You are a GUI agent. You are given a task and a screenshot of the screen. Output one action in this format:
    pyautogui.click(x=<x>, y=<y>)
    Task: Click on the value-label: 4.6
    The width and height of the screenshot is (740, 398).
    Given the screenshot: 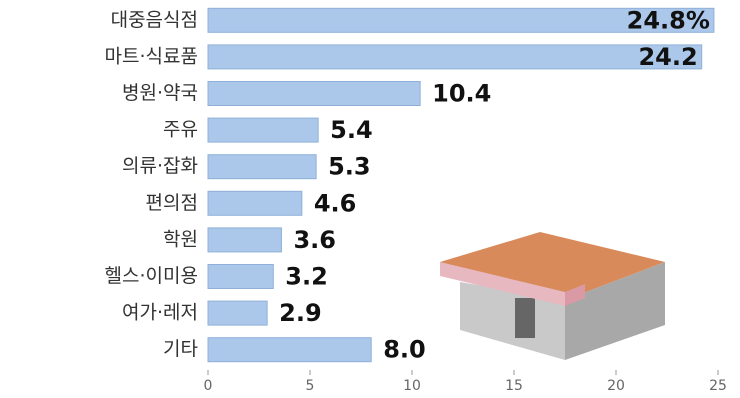 What is the action you would take?
    pyautogui.click(x=335, y=203)
    